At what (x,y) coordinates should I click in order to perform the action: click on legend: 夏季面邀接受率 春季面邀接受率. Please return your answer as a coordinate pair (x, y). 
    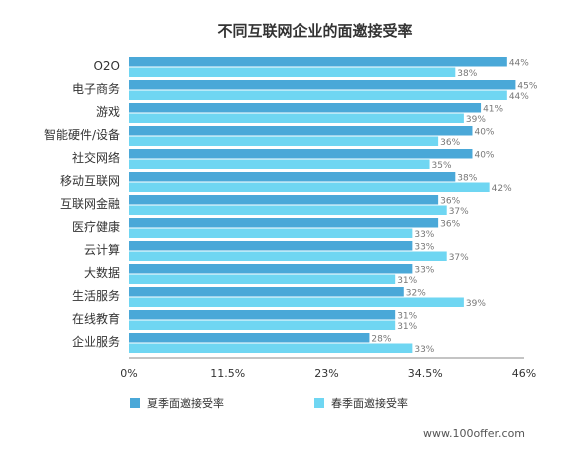
    Looking at the image, I should click on (269, 403).